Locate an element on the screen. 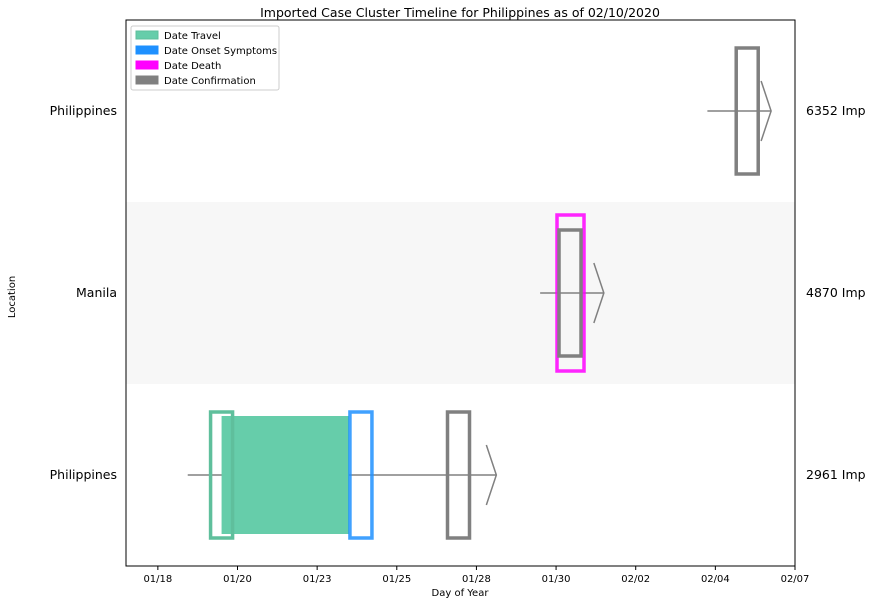  travel-period-bar is located at coordinates (285, 475).